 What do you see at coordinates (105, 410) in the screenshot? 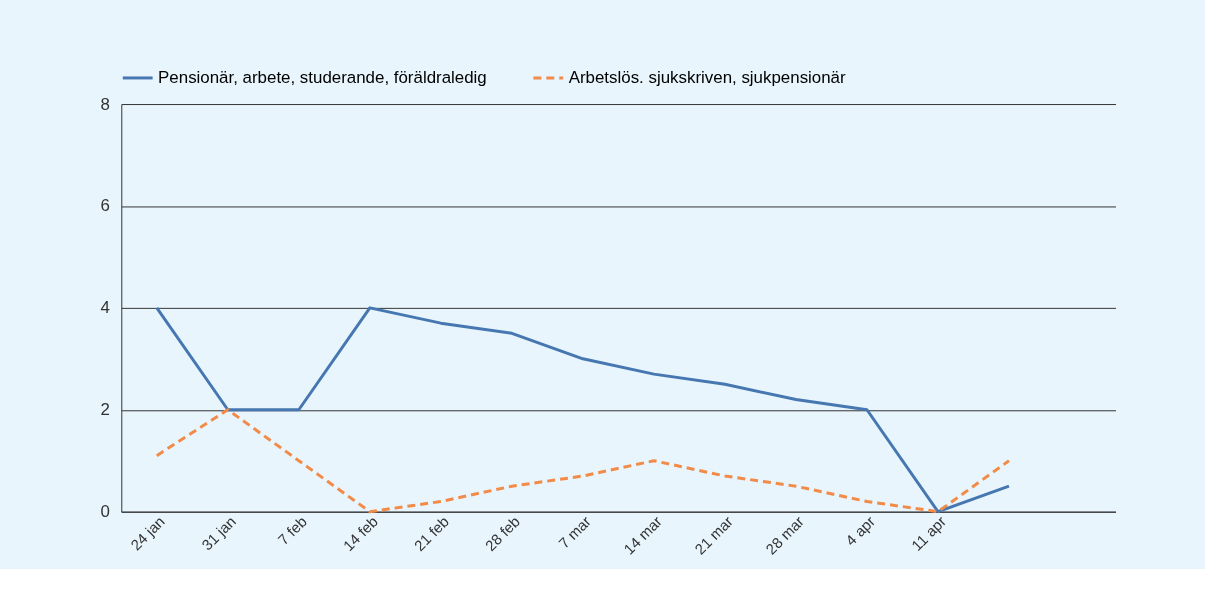
I see `y-tick-label: 2` at bounding box center [105, 410].